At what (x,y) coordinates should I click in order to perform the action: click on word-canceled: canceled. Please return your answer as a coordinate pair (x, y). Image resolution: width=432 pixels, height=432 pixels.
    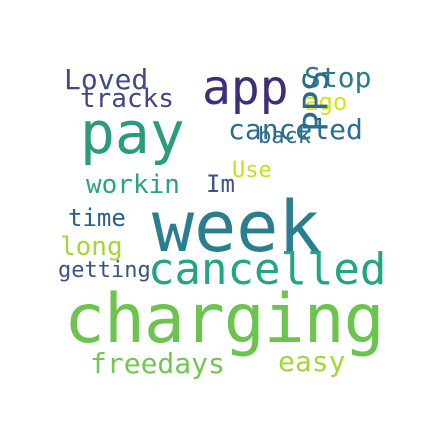
    Looking at the image, I should click on (295, 129).